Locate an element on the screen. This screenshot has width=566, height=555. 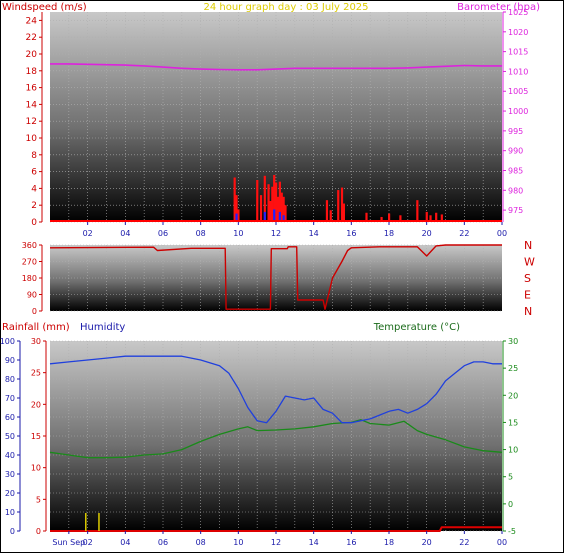
y-tick-label: 16 is located at coordinates (32, 89).